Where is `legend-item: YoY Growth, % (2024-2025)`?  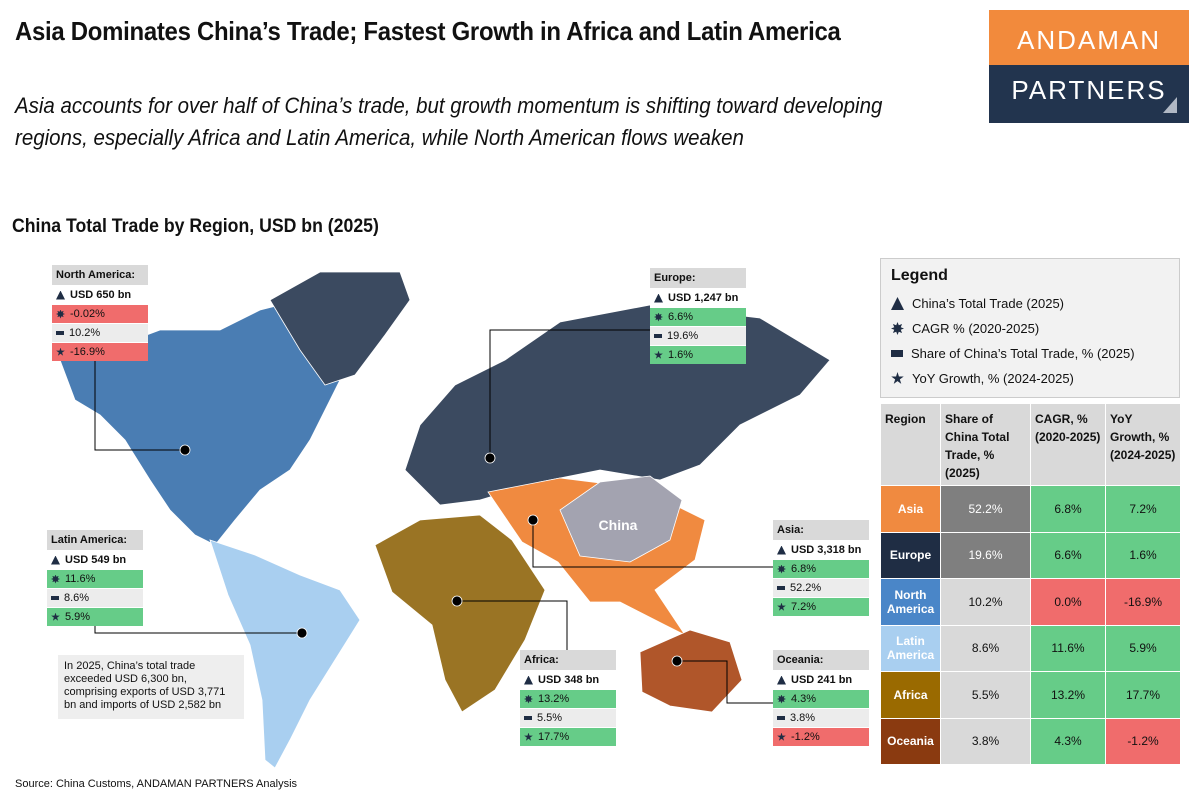 legend-item: YoY Growth, % (2024-2025) is located at coordinates (1030, 378).